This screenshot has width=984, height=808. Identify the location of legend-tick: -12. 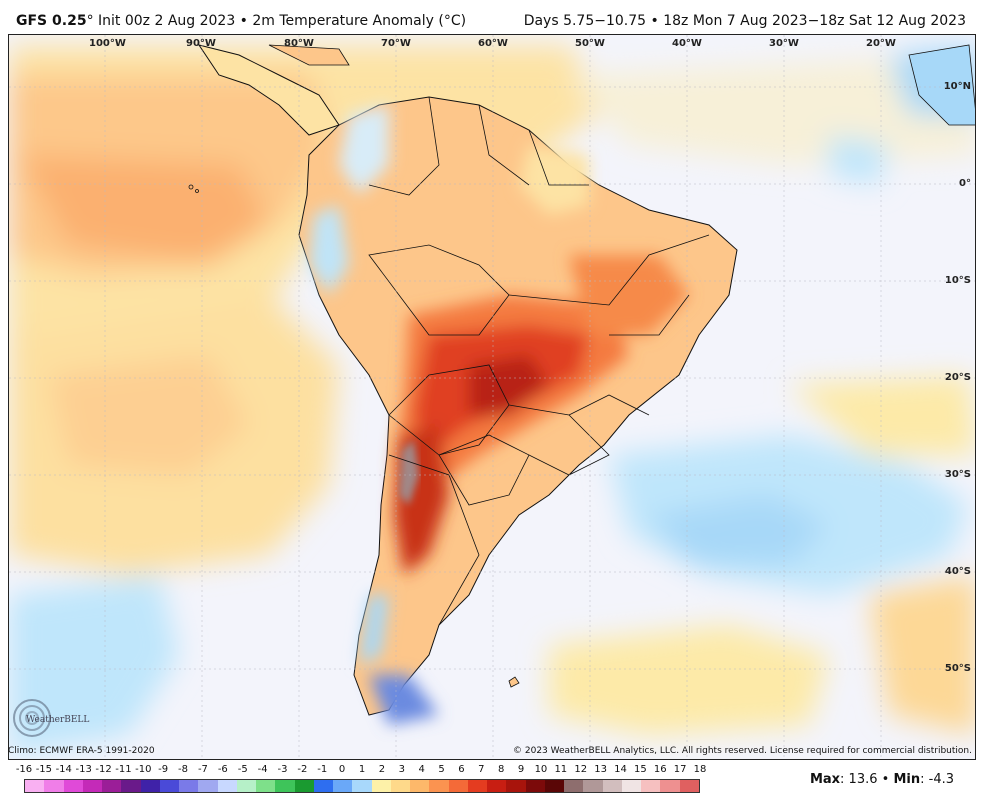
(103, 769).